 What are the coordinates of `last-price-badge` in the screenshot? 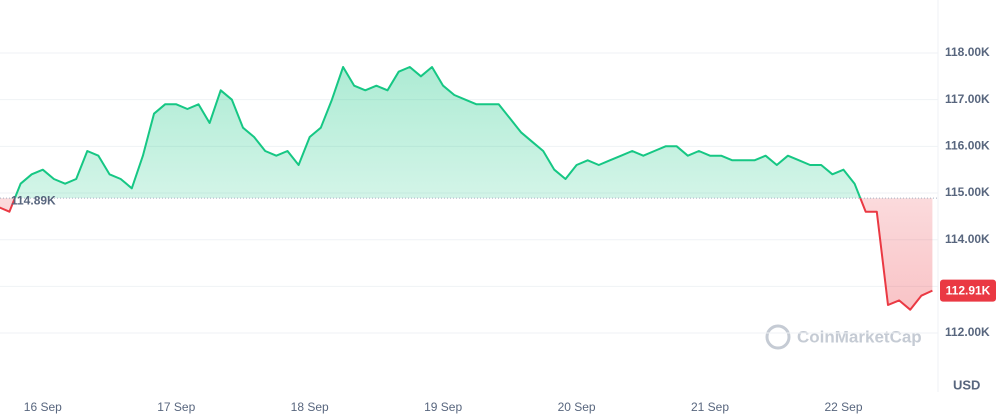 It's located at (968, 290).